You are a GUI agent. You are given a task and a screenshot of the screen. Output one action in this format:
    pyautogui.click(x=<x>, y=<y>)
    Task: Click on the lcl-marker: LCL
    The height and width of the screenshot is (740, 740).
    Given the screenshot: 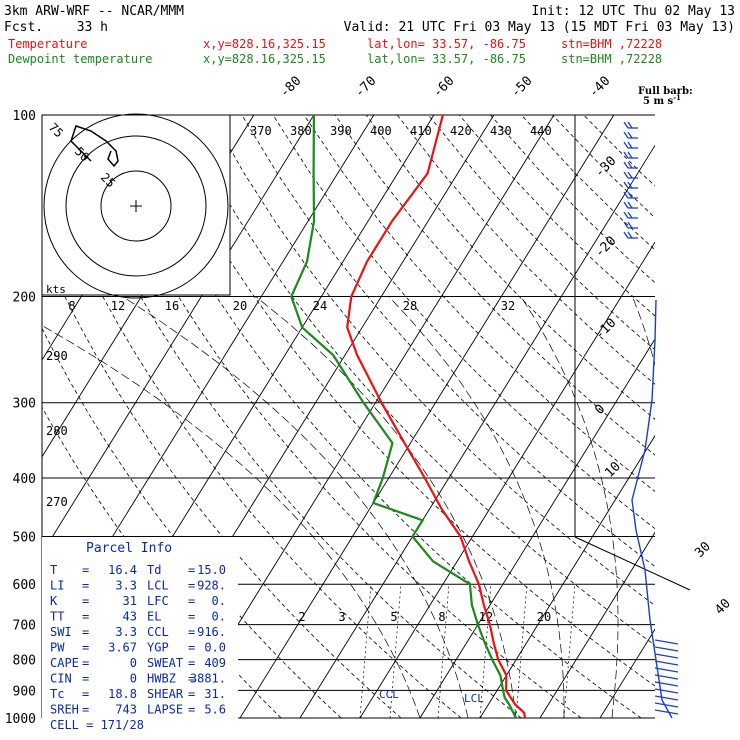 What is the action you would take?
    pyautogui.click(x=474, y=698)
    